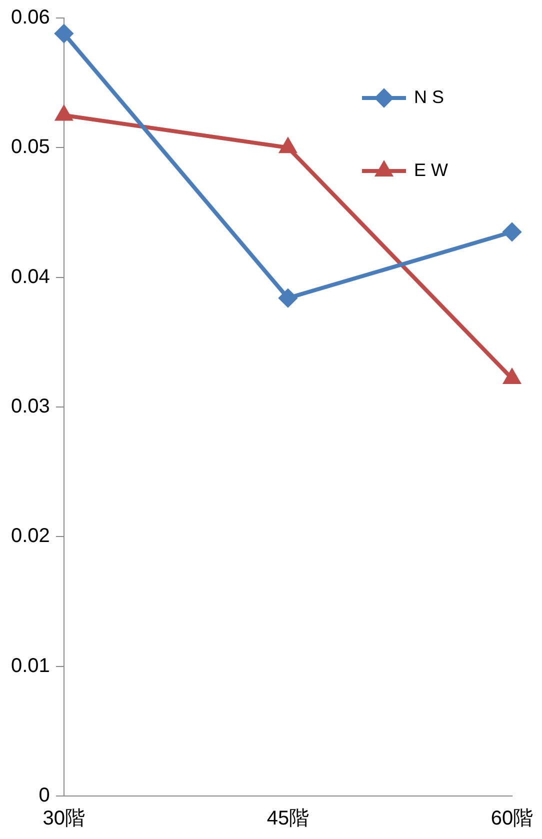  Describe the element at coordinates (30, 407) in the screenshot. I see `y-tick-label: 0.03` at that location.